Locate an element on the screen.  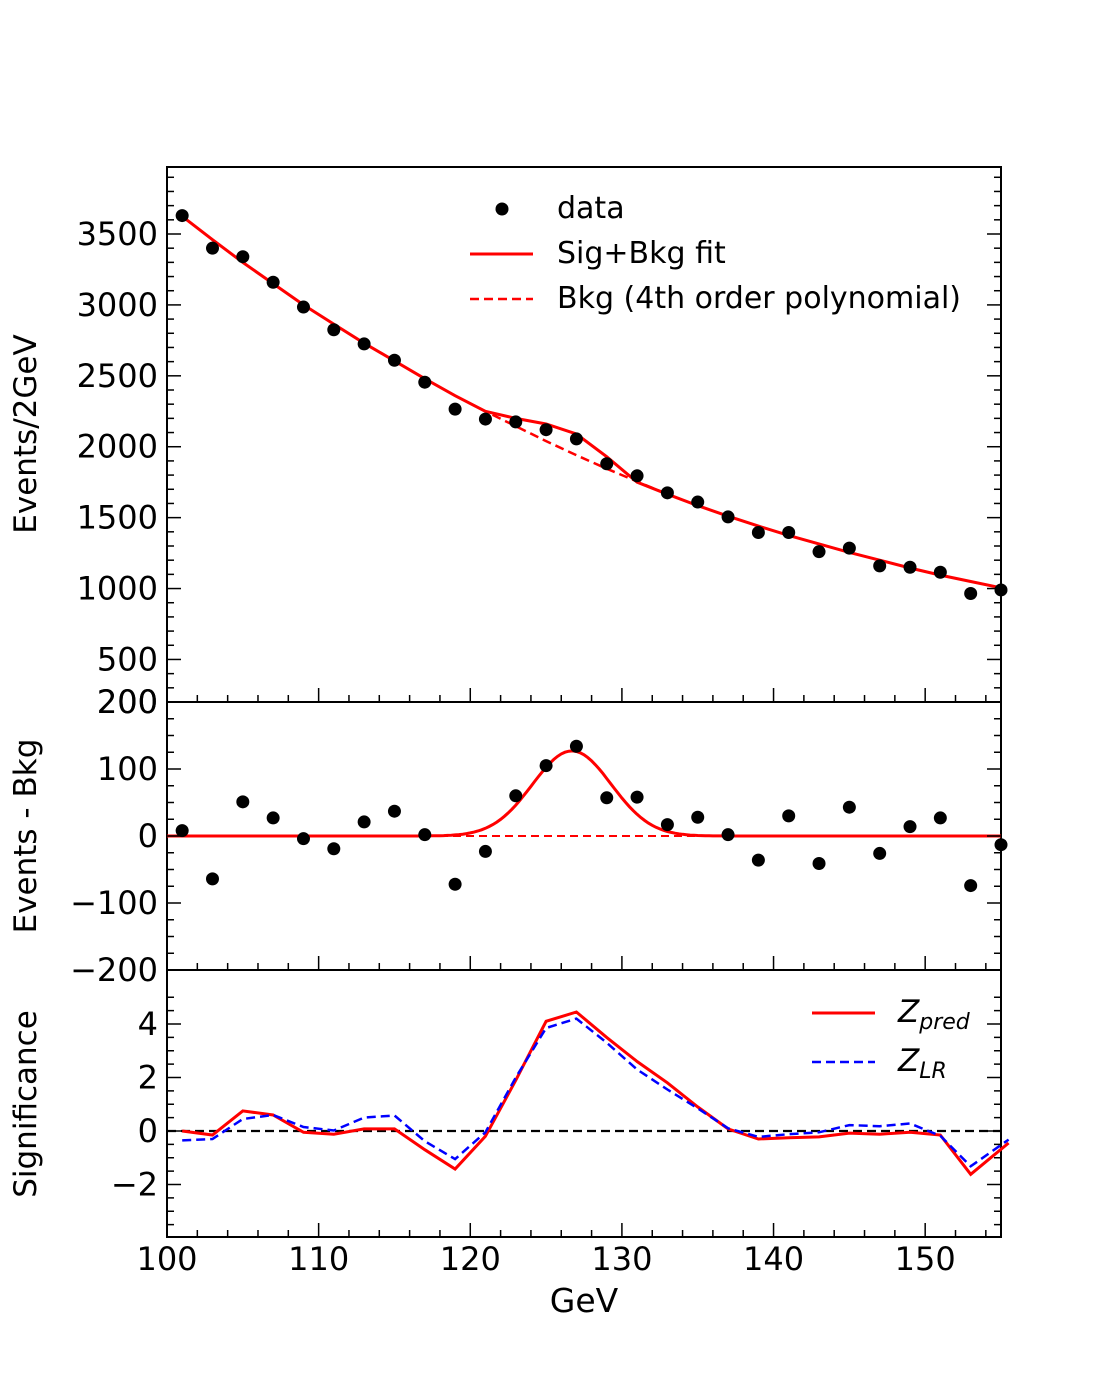
main-y-tick-label: 2500 is located at coordinates (117, 376).